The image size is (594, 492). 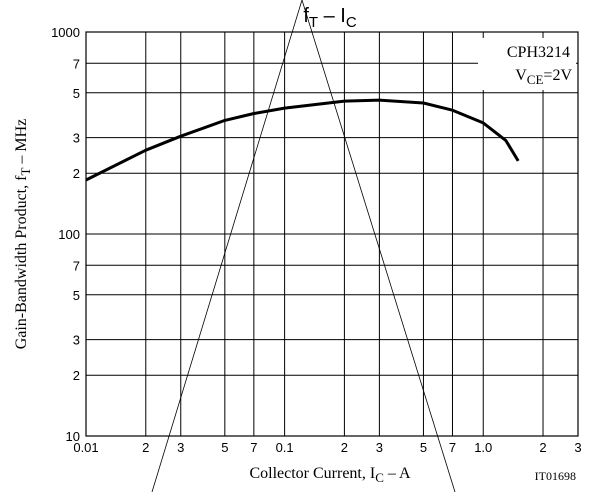 I want to click on y-tick-label: 10, so click(x=73, y=436).